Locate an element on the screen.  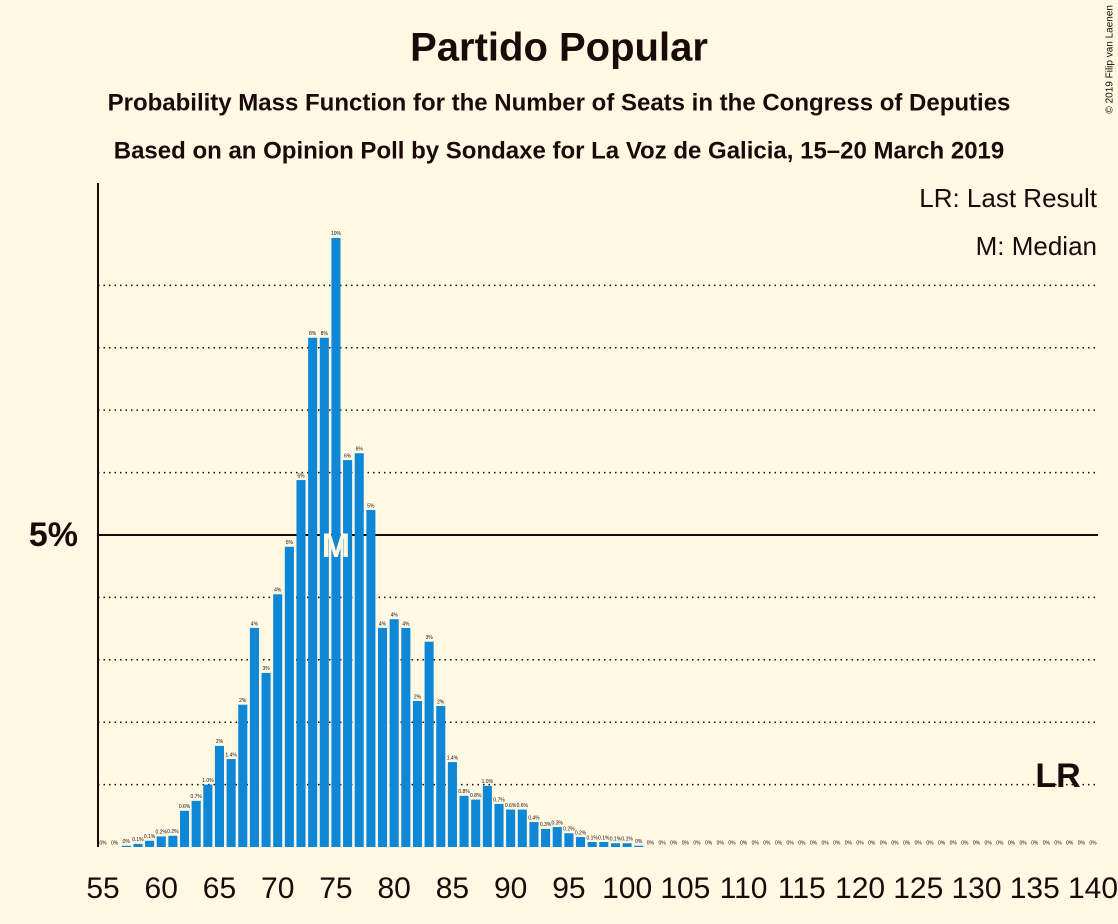
value-label: 1.0% is located at coordinates (208, 781).